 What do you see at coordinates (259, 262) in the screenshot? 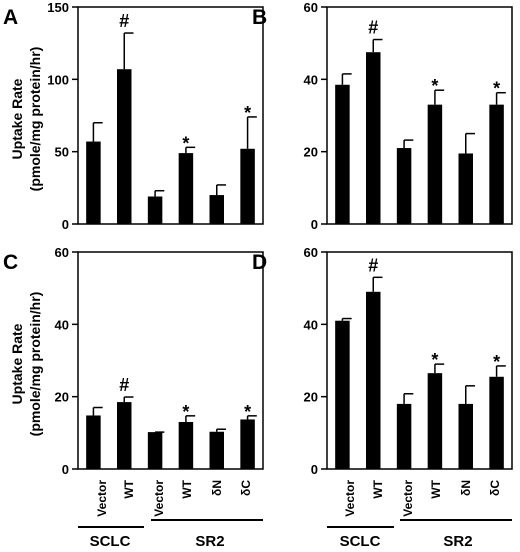
I see `panel-d-letter: D` at bounding box center [259, 262].